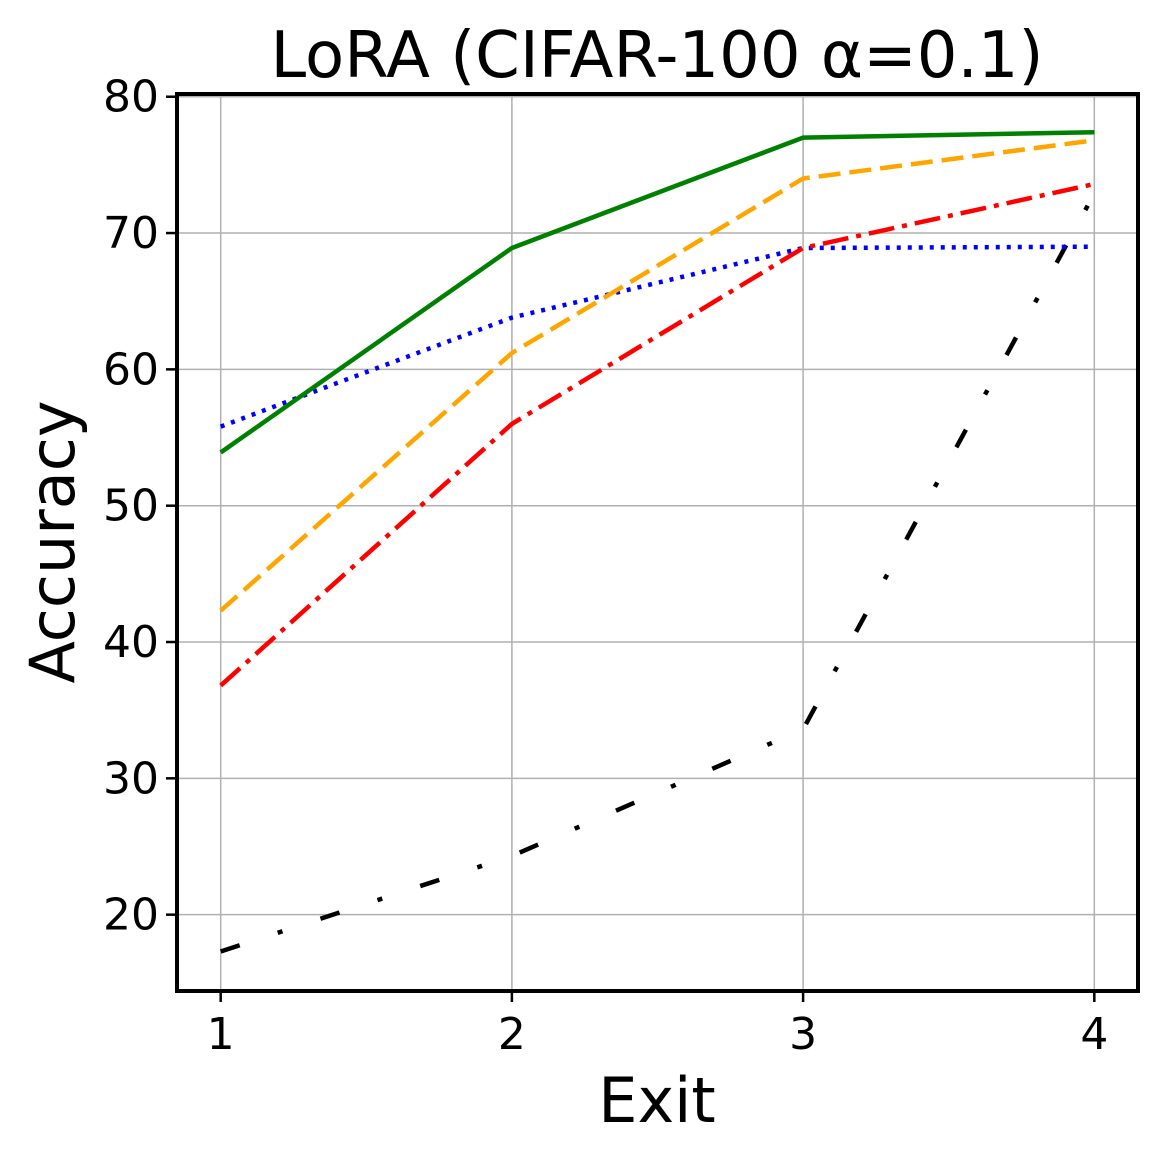 The height and width of the screenshot is (1165, 1160). What do you see at coordinates (656, 1100) in the screenshot?
I see `x-axis-label: Exit` at bounding box center [656, 1100].